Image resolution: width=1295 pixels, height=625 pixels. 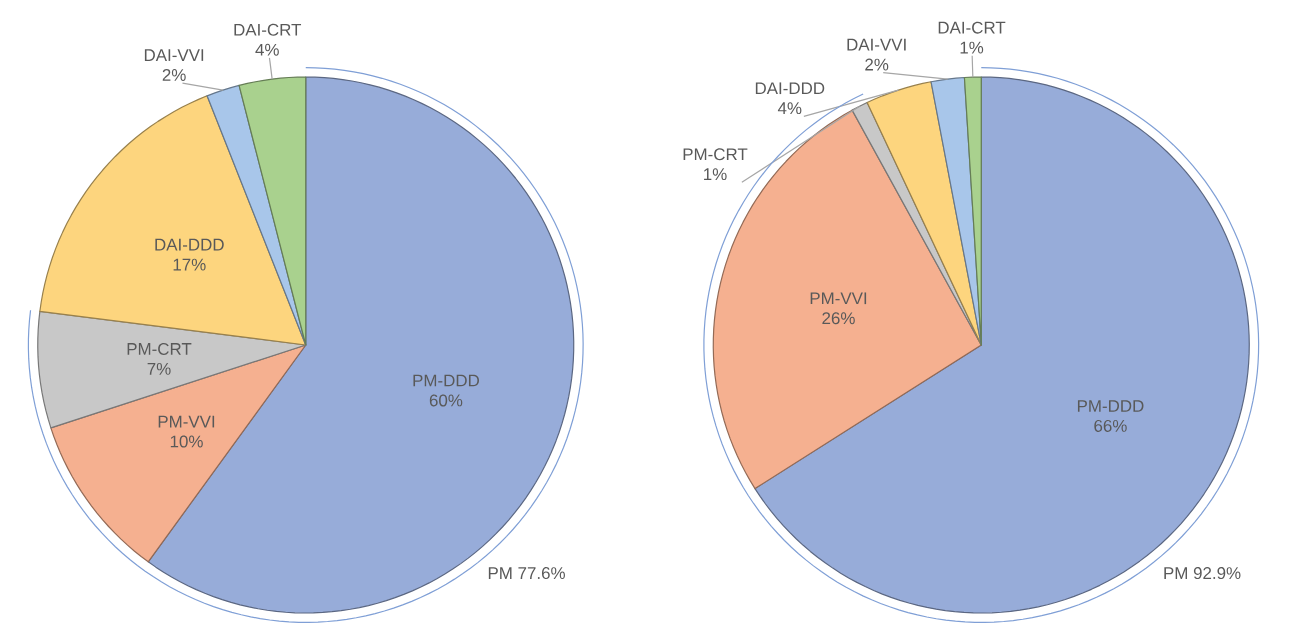 I want to click on text: PM 92.9%, so click(x=1202, y=573).